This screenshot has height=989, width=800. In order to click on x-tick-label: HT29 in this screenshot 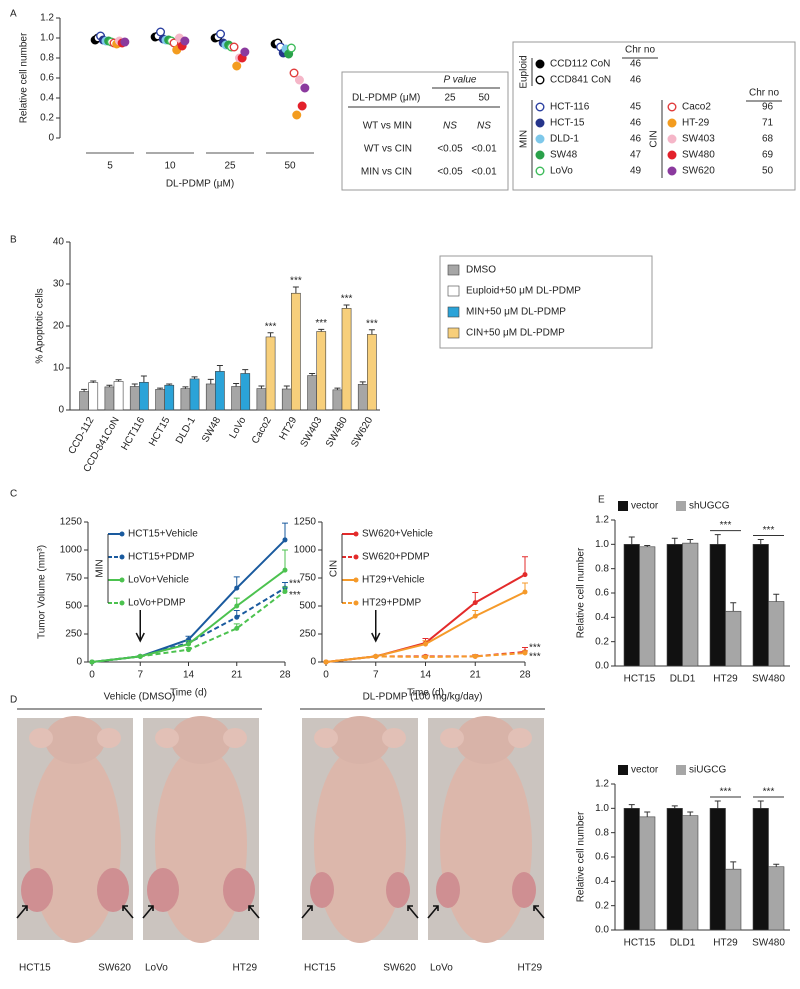, I will do `click(725, 679)`.